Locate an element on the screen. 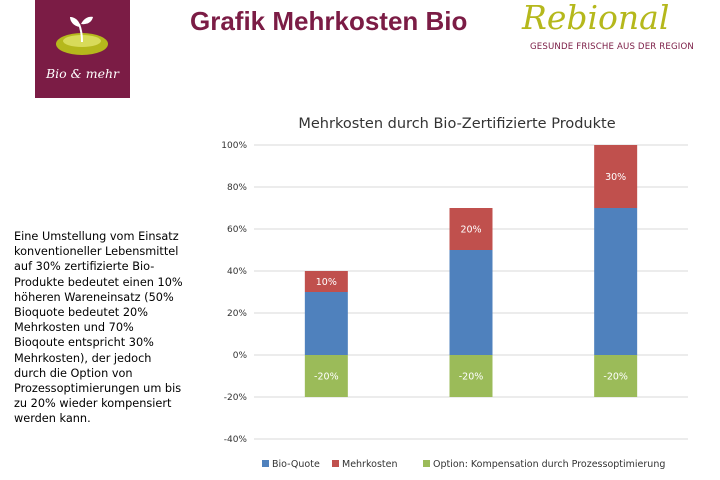 This screenshot has height=480, width=720. bio-und-mehr-logo: Bio & mehr is located at coordinates (82, 49).